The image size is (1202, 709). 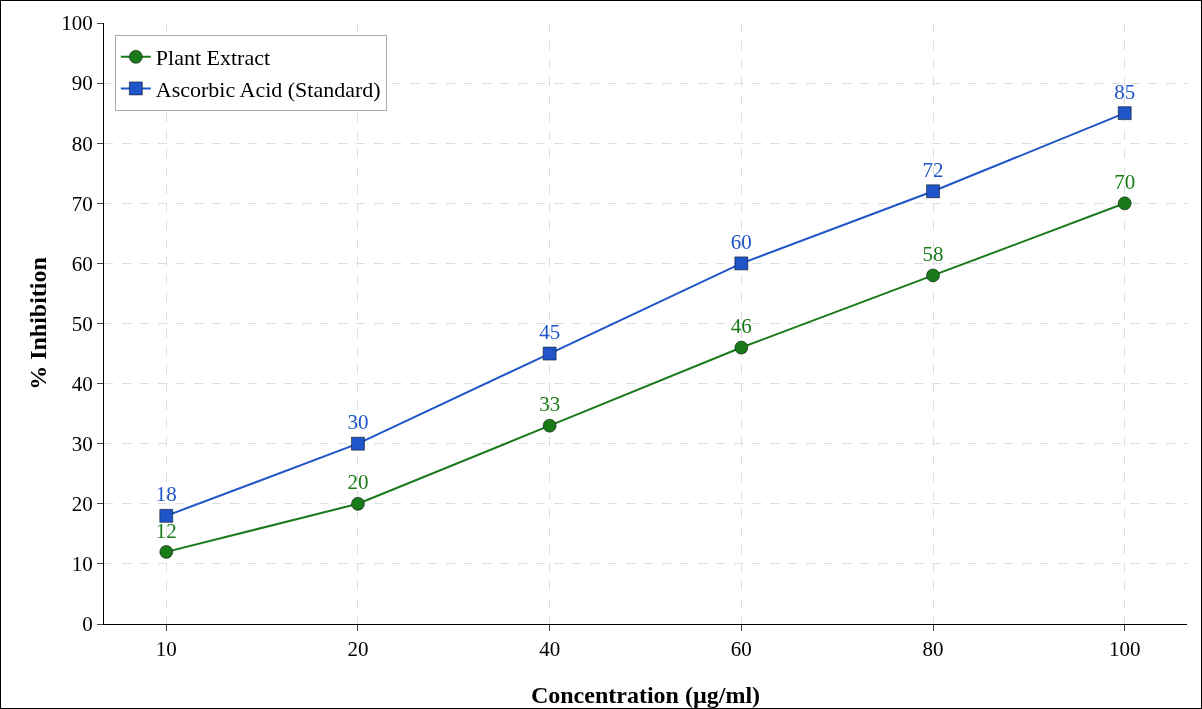 I want to click on data-label: 12, so click(x=166, y=530).